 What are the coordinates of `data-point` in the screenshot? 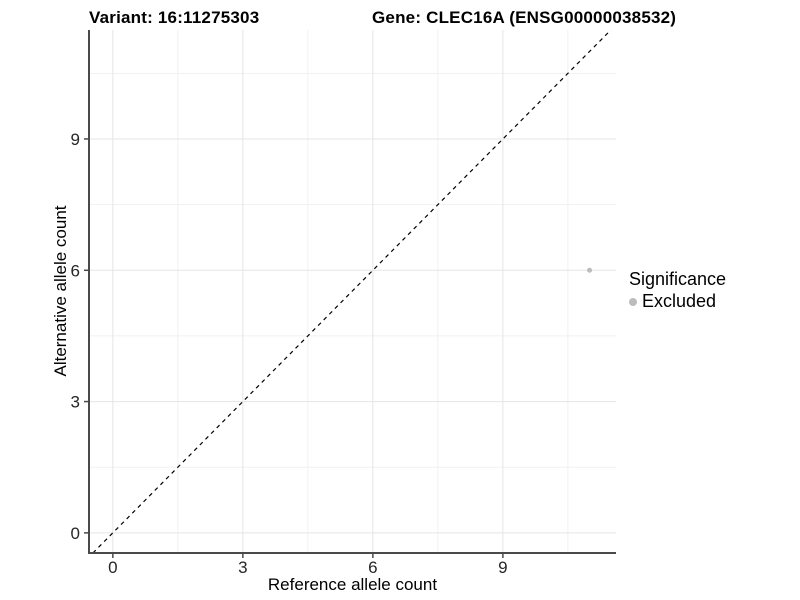 It's located at (590, 270).